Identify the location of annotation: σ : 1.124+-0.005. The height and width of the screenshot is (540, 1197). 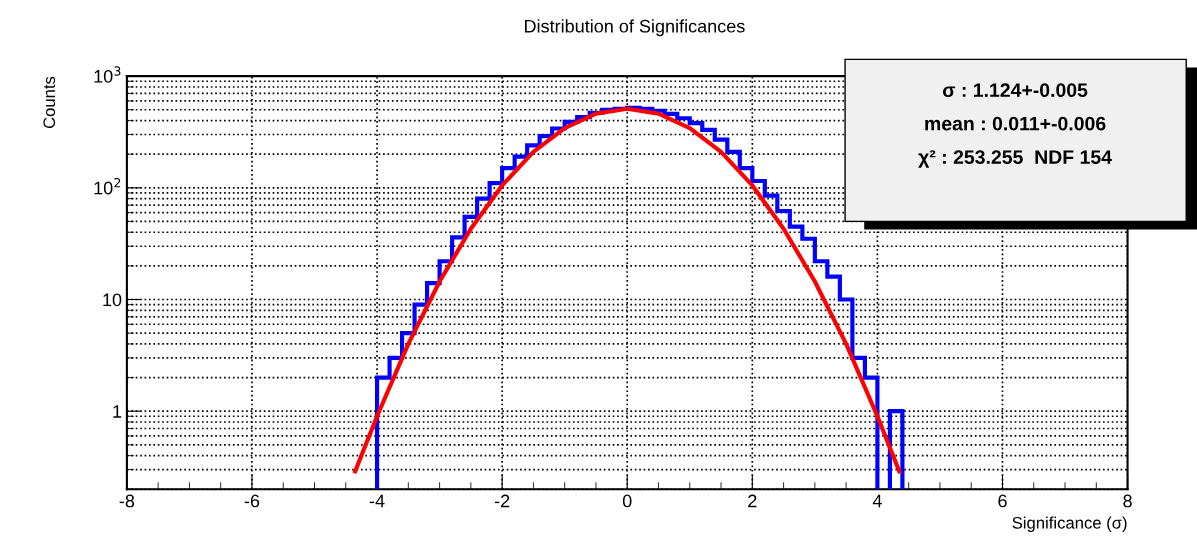
(1015, 90).